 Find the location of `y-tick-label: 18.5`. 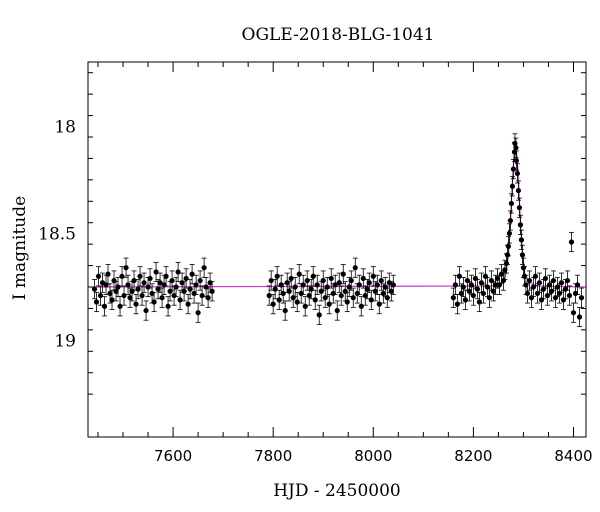

y-tick-label: 18.5 is located at coordinates (57, 234).